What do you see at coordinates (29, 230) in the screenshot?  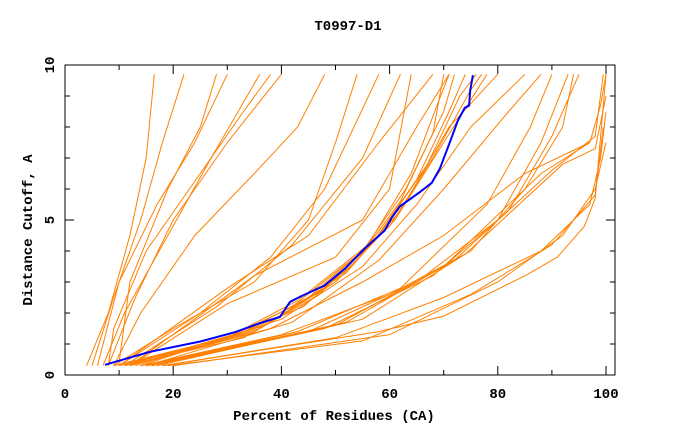 I see `y-axis-label: Distance Cutoff, A` at bounding box center [29, 230].